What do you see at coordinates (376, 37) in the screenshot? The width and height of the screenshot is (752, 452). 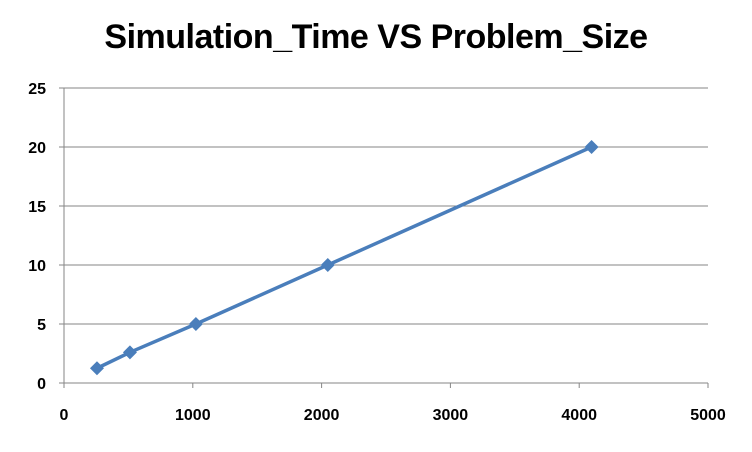 I see `chart-title: Simulation_Time VS Problem_Size` at bounding box center [376, 37].